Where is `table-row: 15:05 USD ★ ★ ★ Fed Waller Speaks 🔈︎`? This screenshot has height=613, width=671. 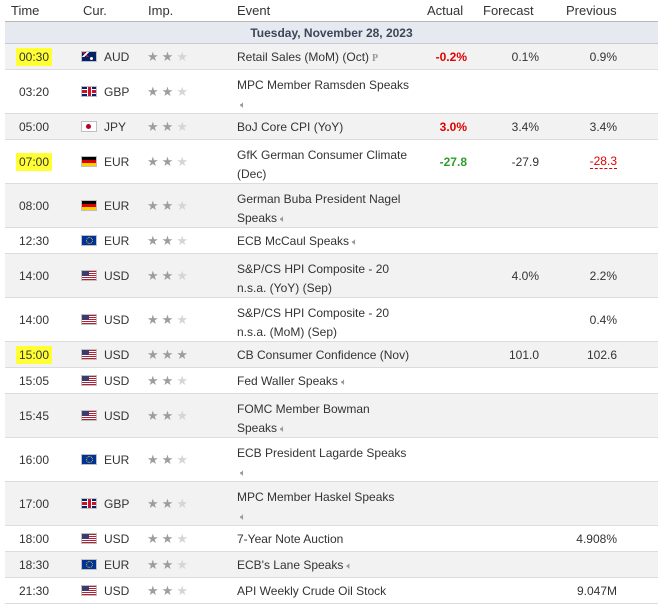 table-row: 15:05 USD ★ ★ ★ Fed Waller Speaks 🔈︎ is located at coordinates (331, 381).